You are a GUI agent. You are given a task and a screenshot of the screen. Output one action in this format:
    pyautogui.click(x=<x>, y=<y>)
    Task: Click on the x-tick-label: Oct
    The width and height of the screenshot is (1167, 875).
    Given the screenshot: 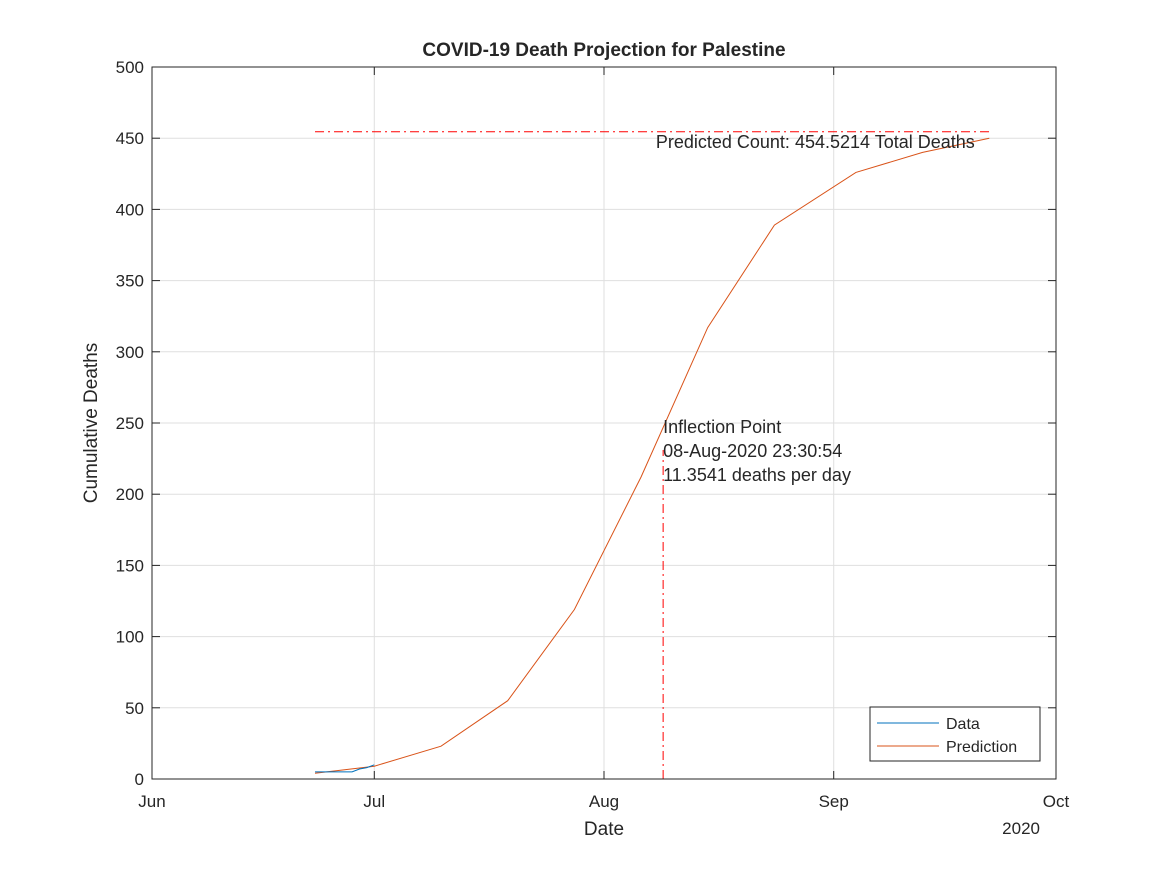 What is the action you would take?
    pyautogui.click(x=1056, y=801)
    